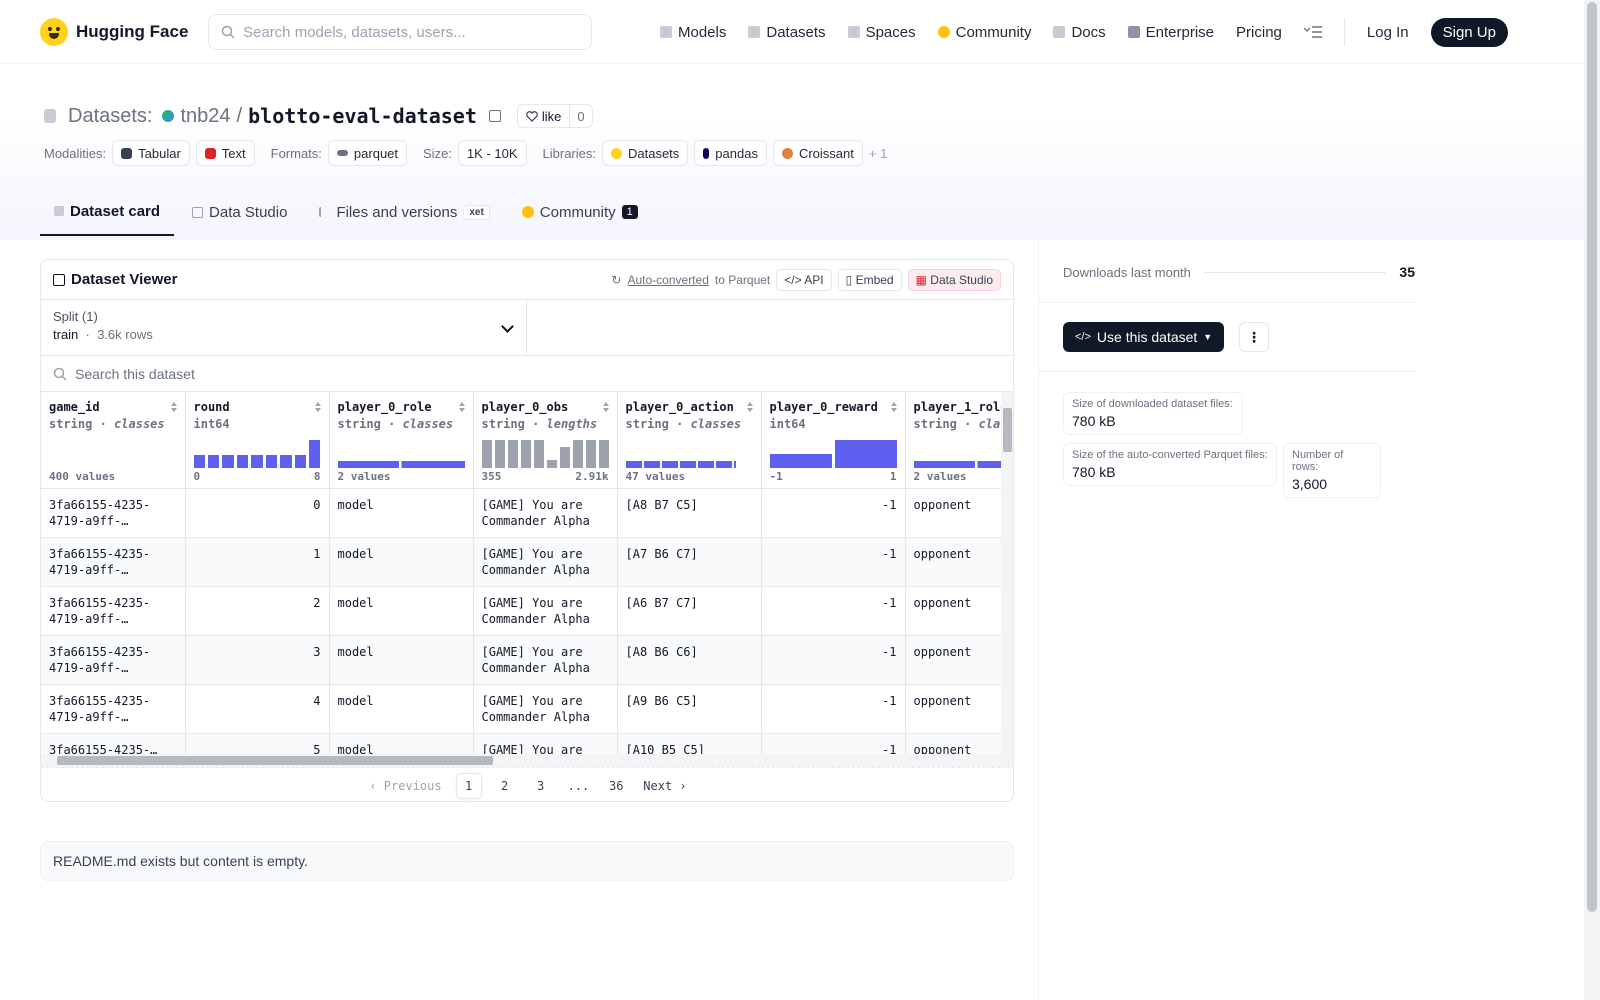  Describe the element at coordinates (257, 440) in the screenshot. I see `column-header-round: round int64 0 8` at that location.